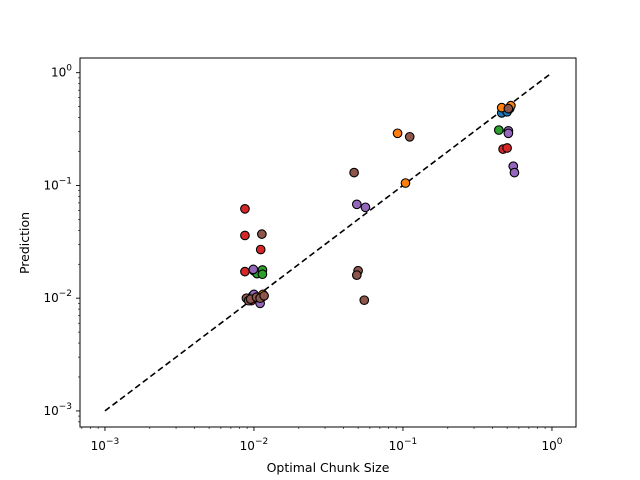  I want to click on x-tick-label: 10⁻¹, so click(403, 445).